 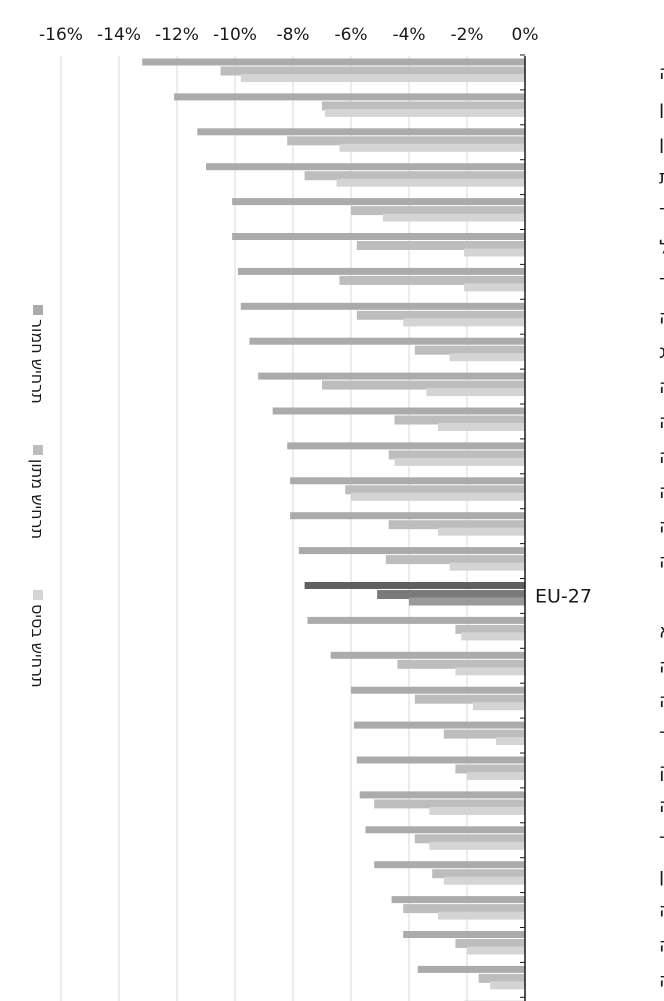 What do you see at coordinates (292, 35) in the screenshot?
I see `x-tick-label: -8%` at bounding box center [292, 35].